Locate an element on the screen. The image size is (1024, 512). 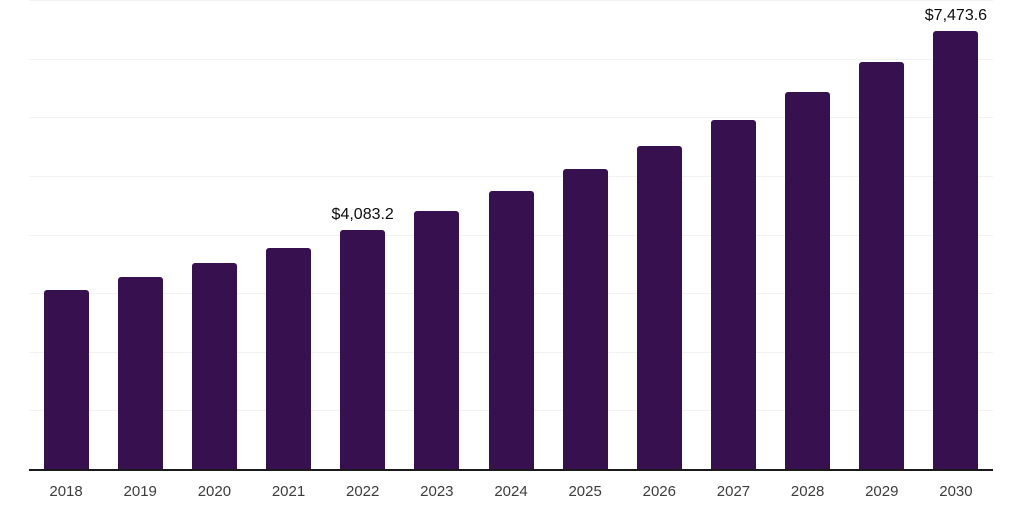
x-tick-label: 2024 is located at coordinates (511, 491).